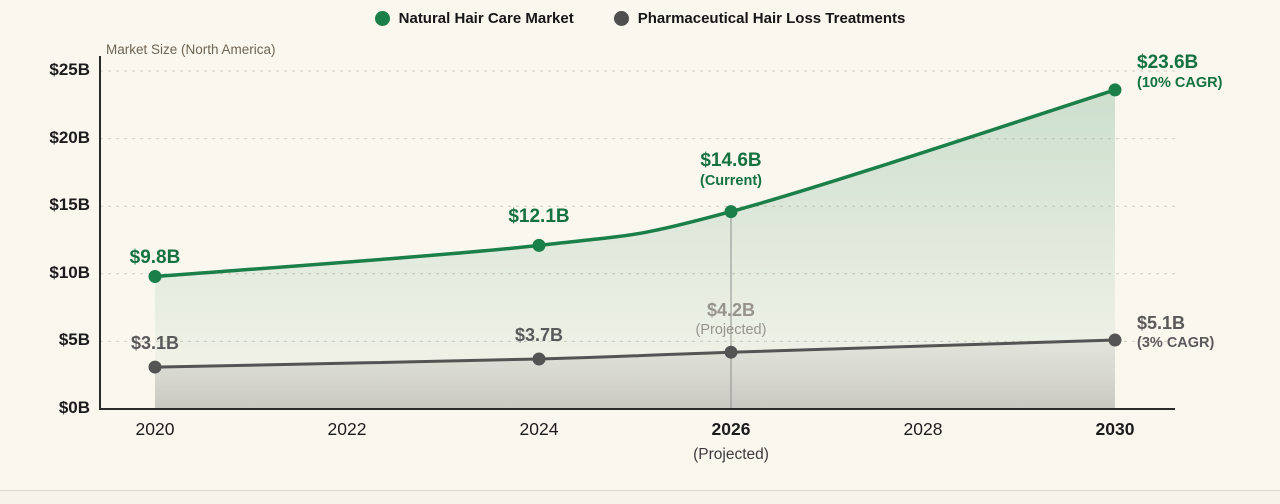 The width and height of the screenshot is (1280, 504). Describe the element at coordinates (347, 429) in the screenshot. I see `x-tick-2022: 2022` at that location.